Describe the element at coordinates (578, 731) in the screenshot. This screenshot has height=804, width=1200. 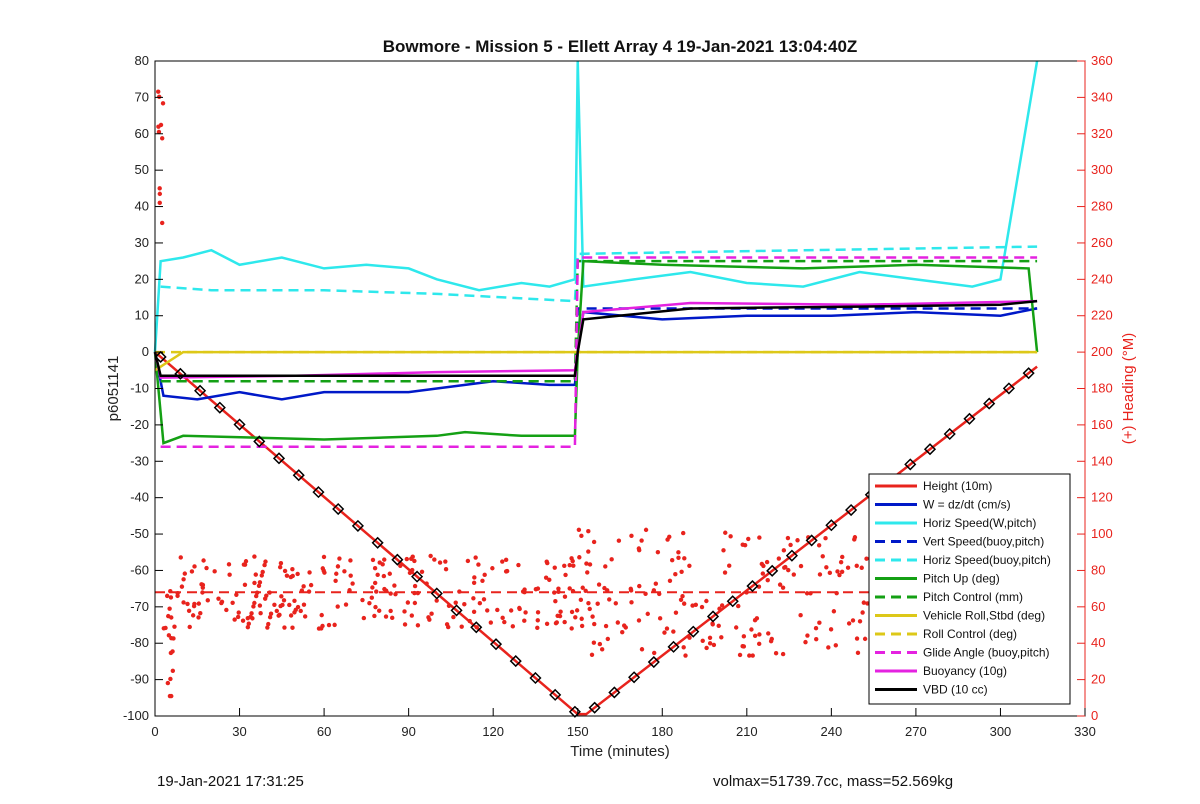
I see `x-tick-label: 150` at that location.